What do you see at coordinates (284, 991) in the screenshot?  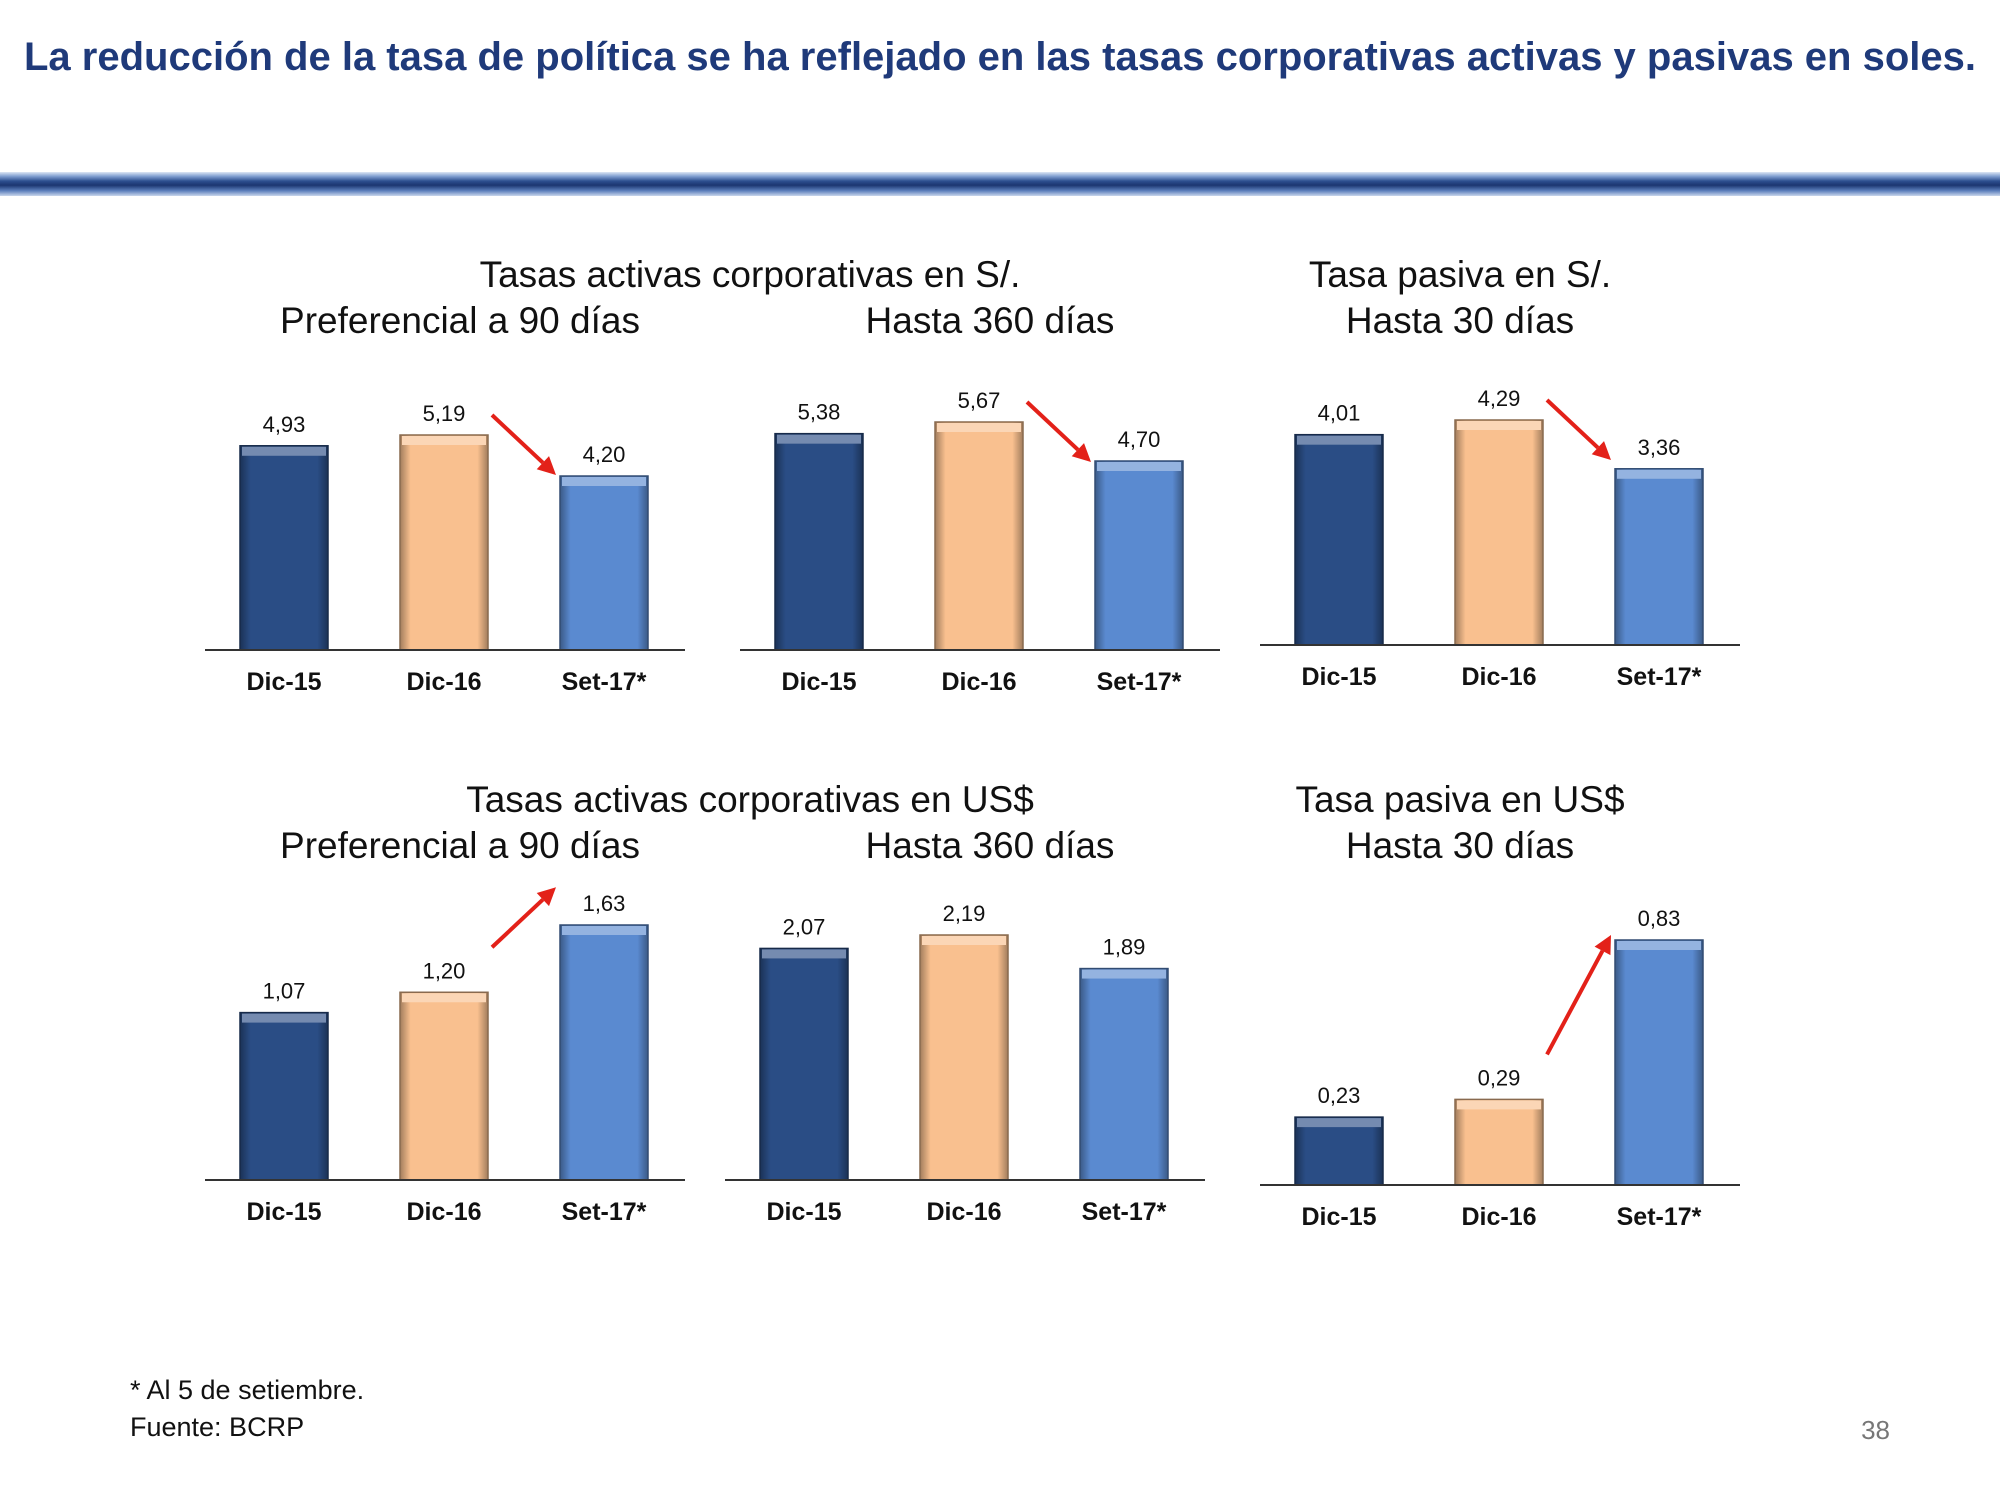 I see `value-label-dic-15: 1,07` at bounding box center [284, 991].